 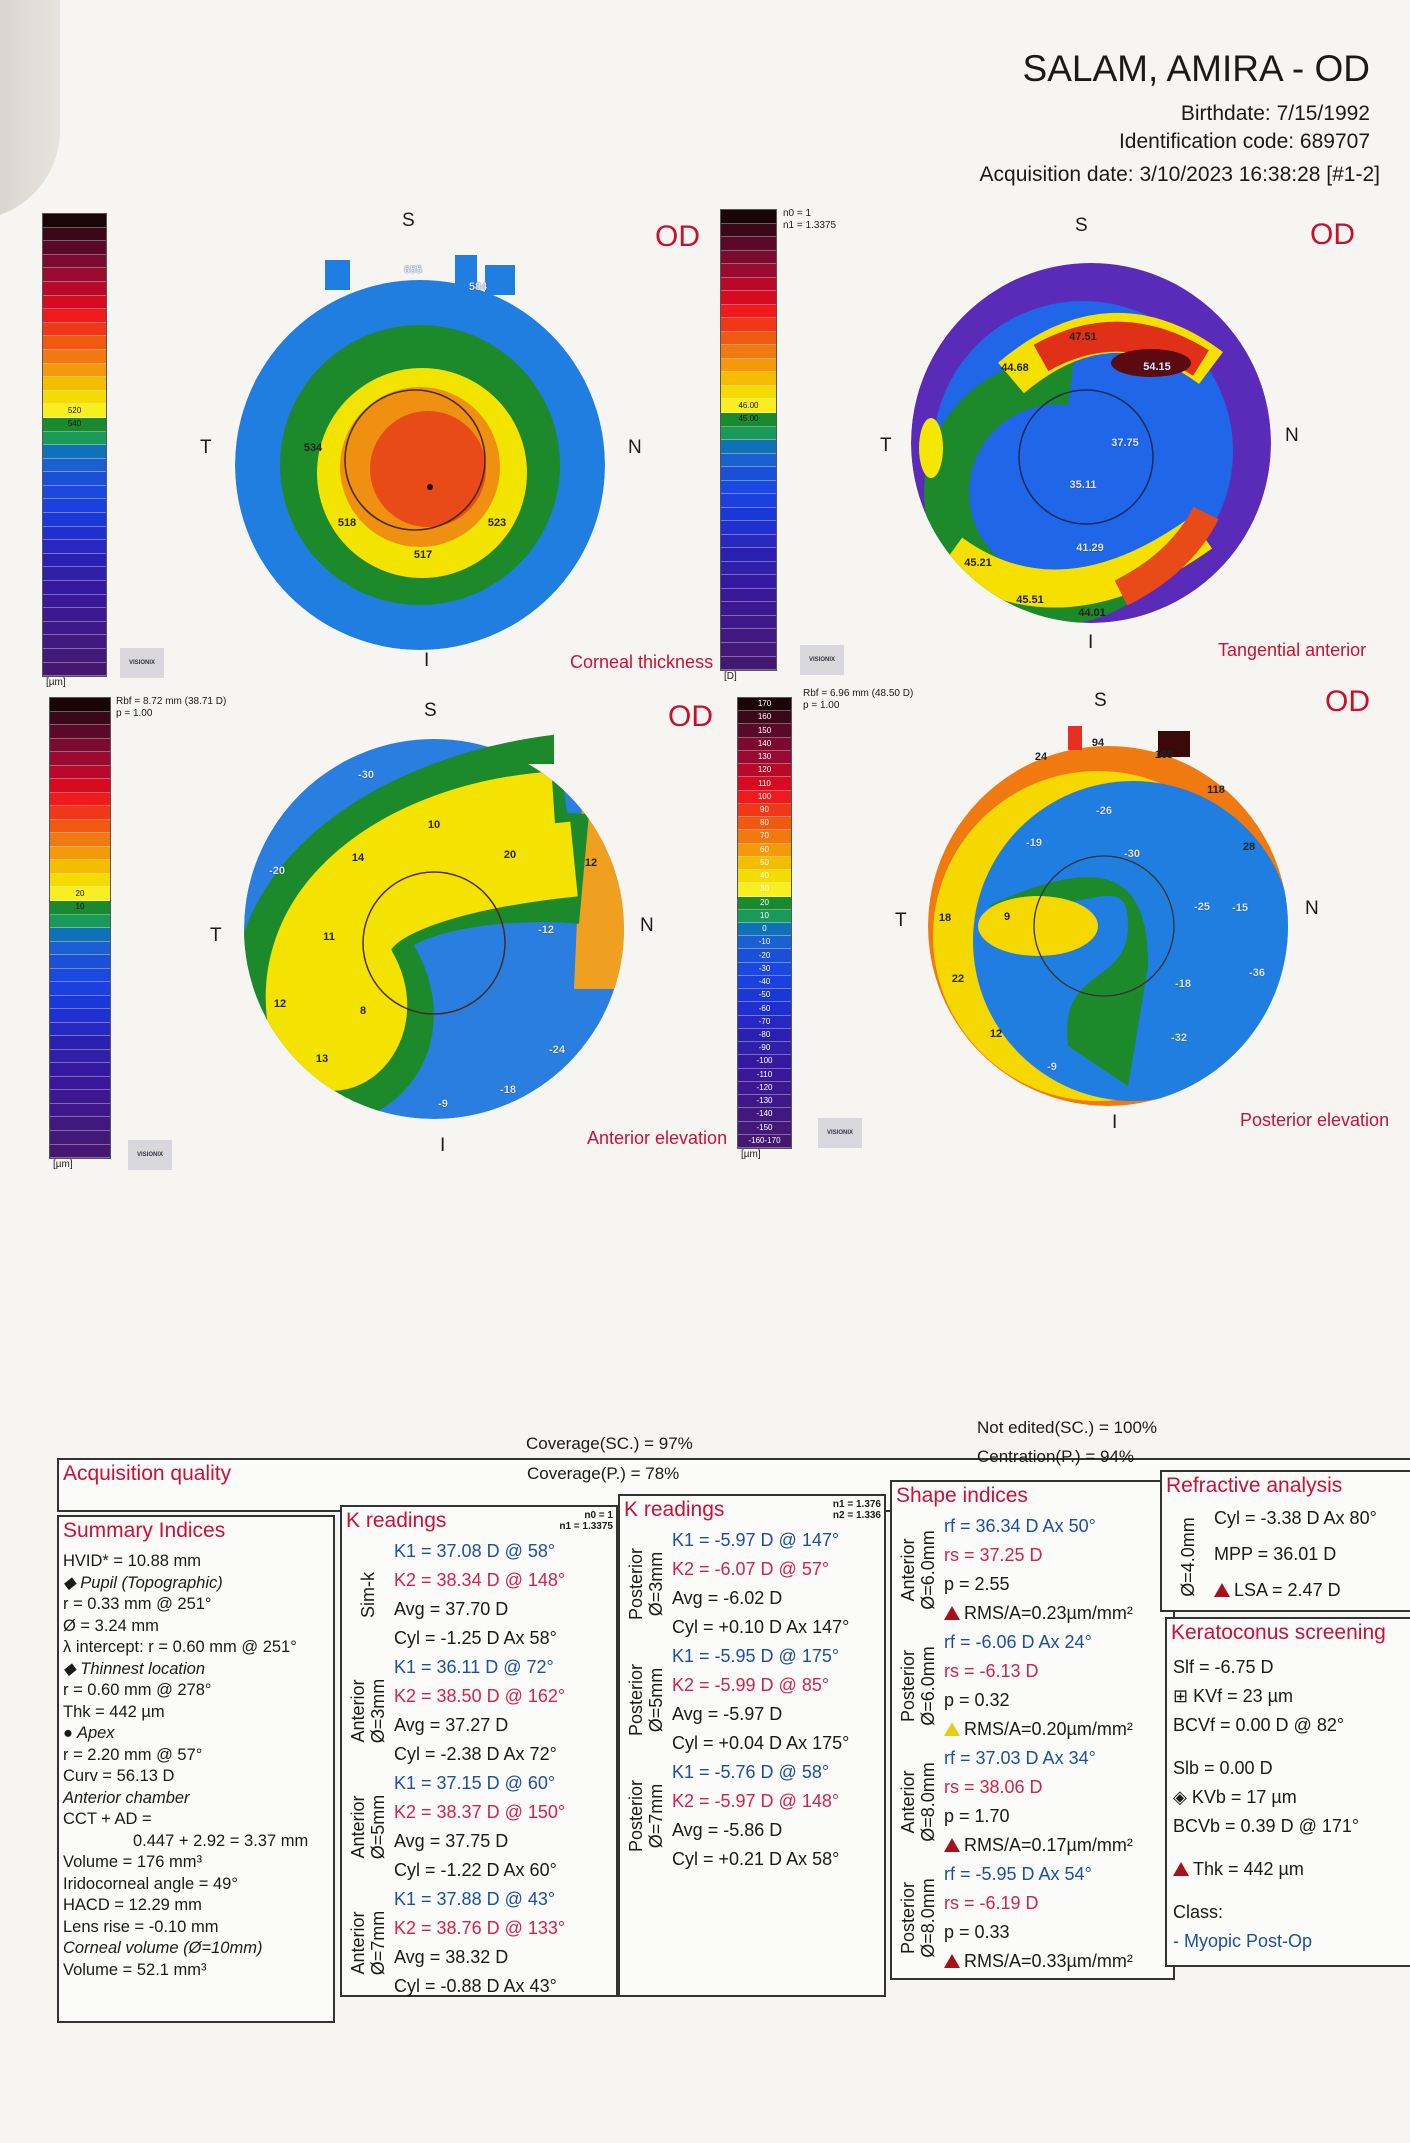 I want to click on shape-indices-value: p = 1.70, so click(x=1058, y=1816).